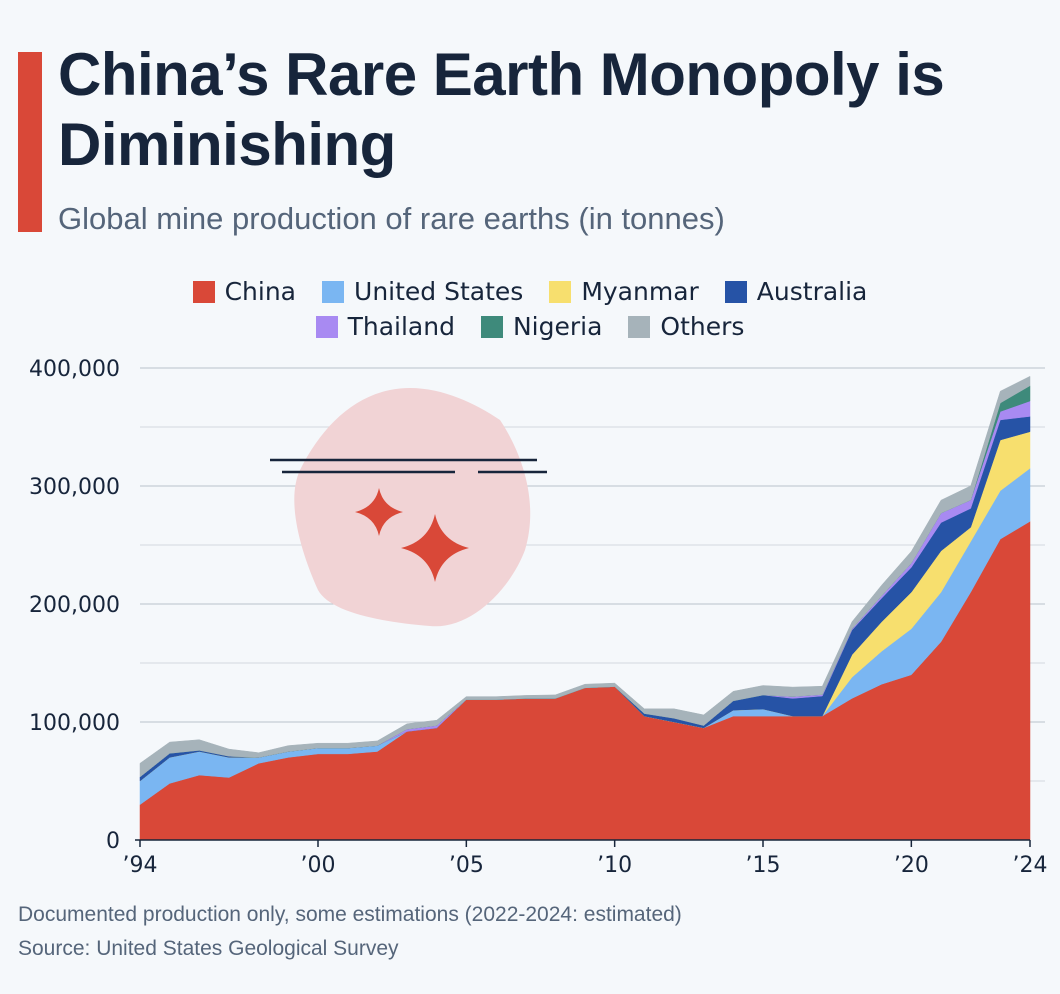  What do you see at coordinates (333, 291) in the screenshot?
I see `legend-swatch-united-states` at bounding box center [333, 291].